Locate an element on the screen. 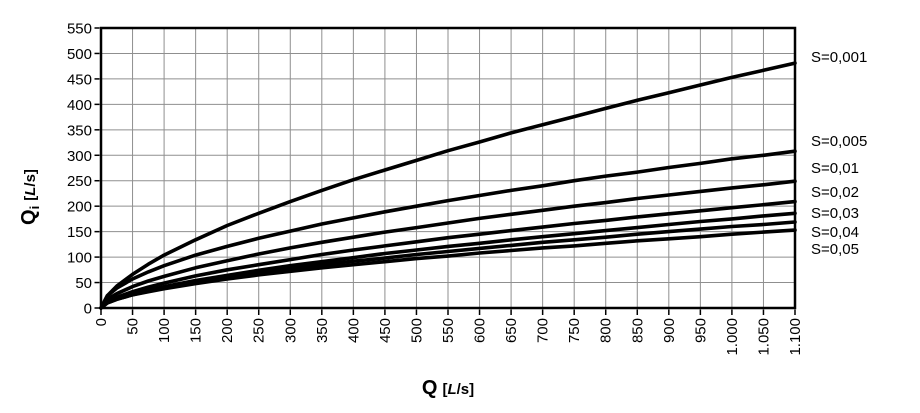  y-tick-label: 50 is located at coordinates (83, 283).